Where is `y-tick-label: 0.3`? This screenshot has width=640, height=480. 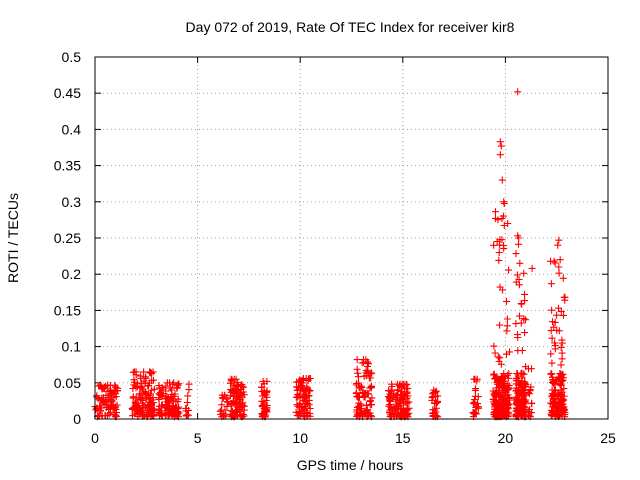
y-tick-label: 0.3 is located at coordinates (72, 202).